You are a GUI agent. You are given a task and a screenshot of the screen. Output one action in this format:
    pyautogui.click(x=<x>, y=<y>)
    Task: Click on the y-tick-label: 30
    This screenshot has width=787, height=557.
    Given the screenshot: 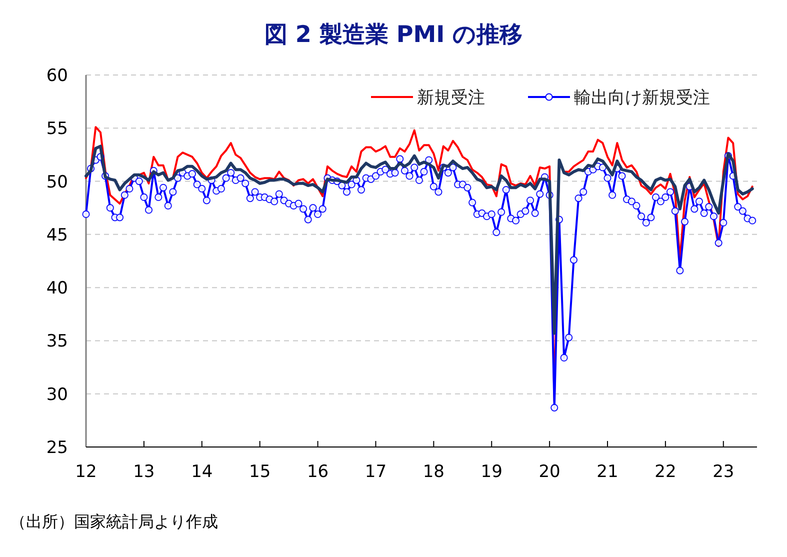 What is the action you would take?
    pyautogui.click(x=57, y=394)
    